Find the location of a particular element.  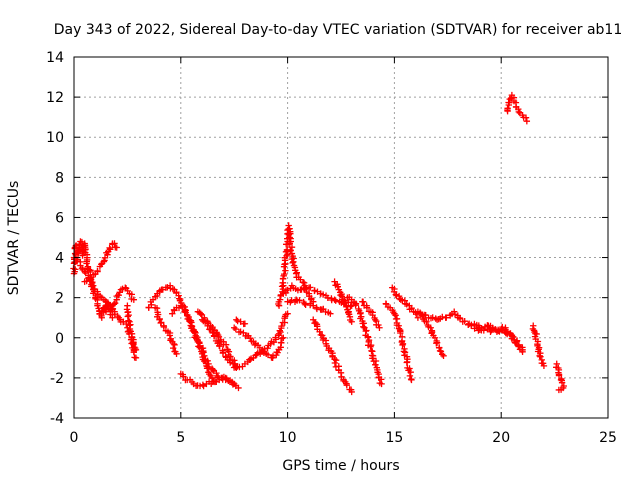

y-tick-label: 2 is located at coordinates (59, 299).